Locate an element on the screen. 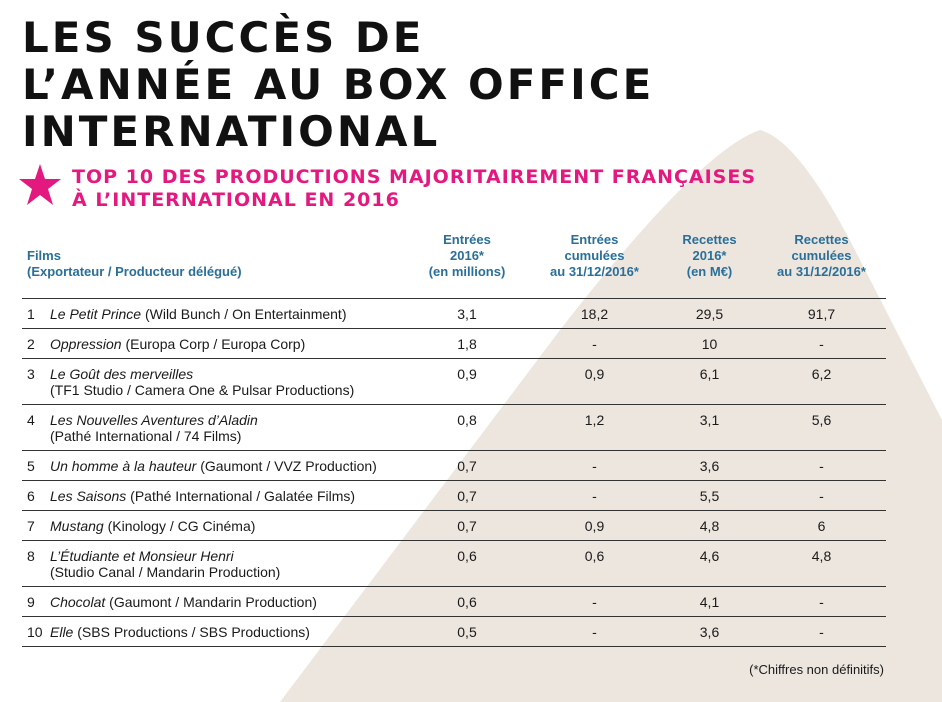  rank: 9 is located at coordinates (31, 602).